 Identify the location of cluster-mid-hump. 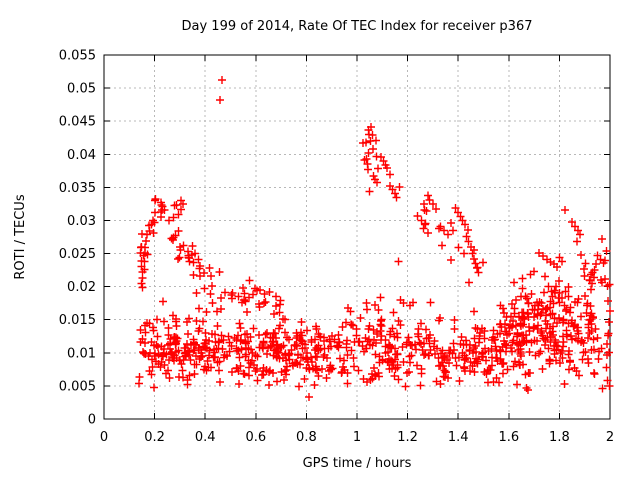
(262, 297).